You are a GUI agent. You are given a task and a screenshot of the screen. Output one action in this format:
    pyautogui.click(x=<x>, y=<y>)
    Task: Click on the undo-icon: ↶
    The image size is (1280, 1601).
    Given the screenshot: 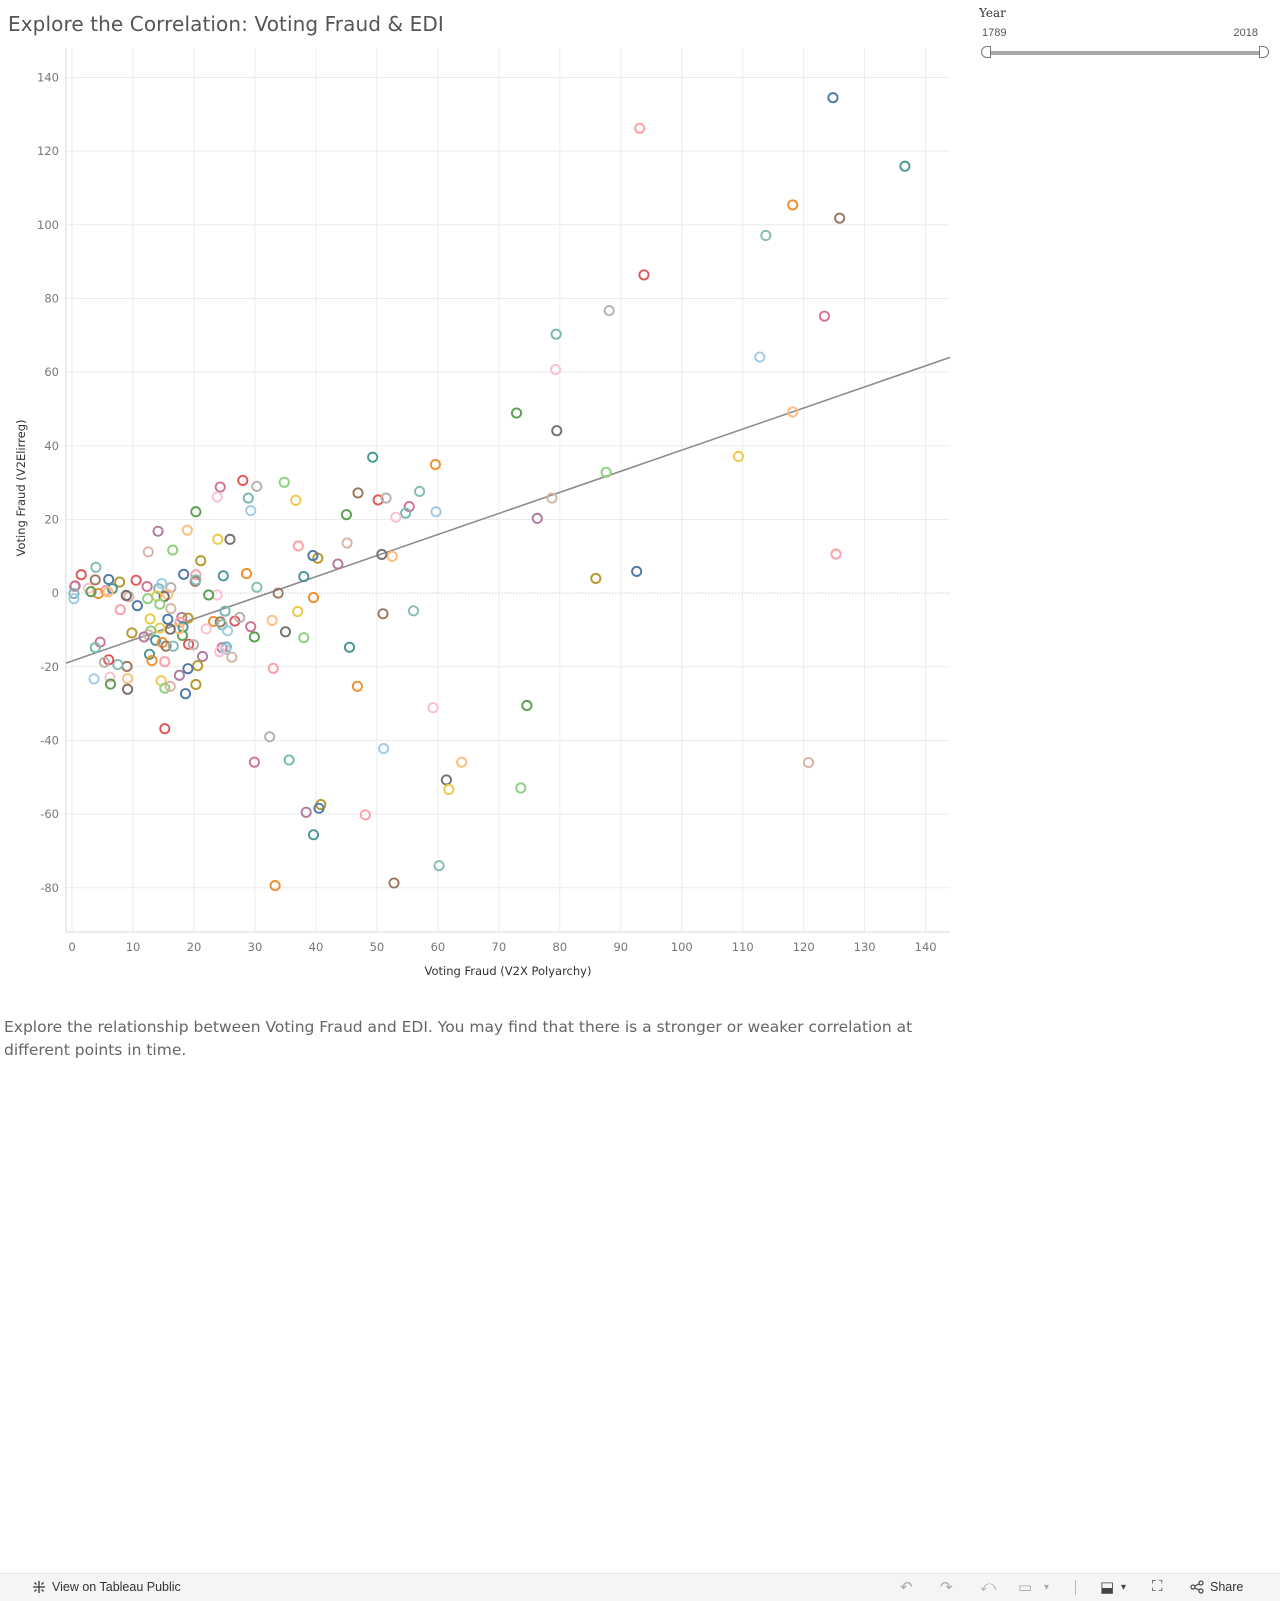 What is the action you would take?
    pyautogui.click(x=906, y=1587)
    